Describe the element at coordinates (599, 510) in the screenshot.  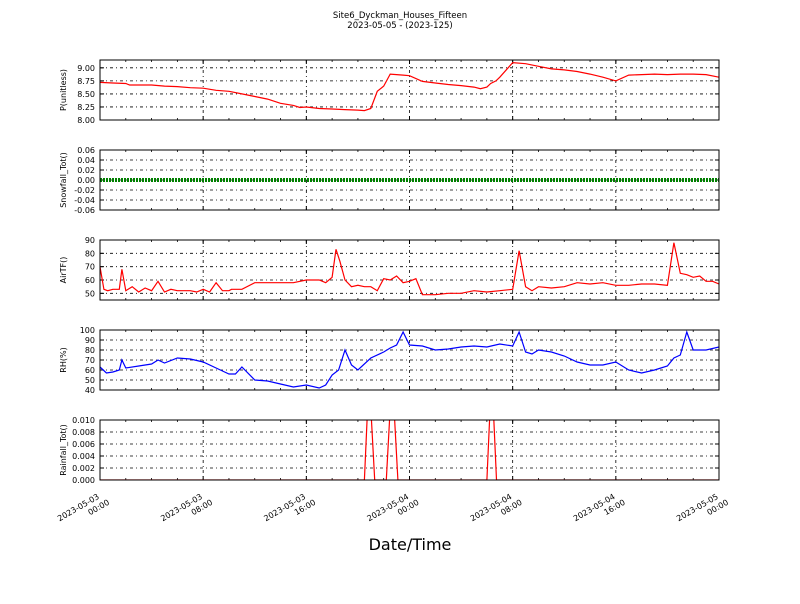
I see `x-tick-label: 2023-05-0416:00` at that location.